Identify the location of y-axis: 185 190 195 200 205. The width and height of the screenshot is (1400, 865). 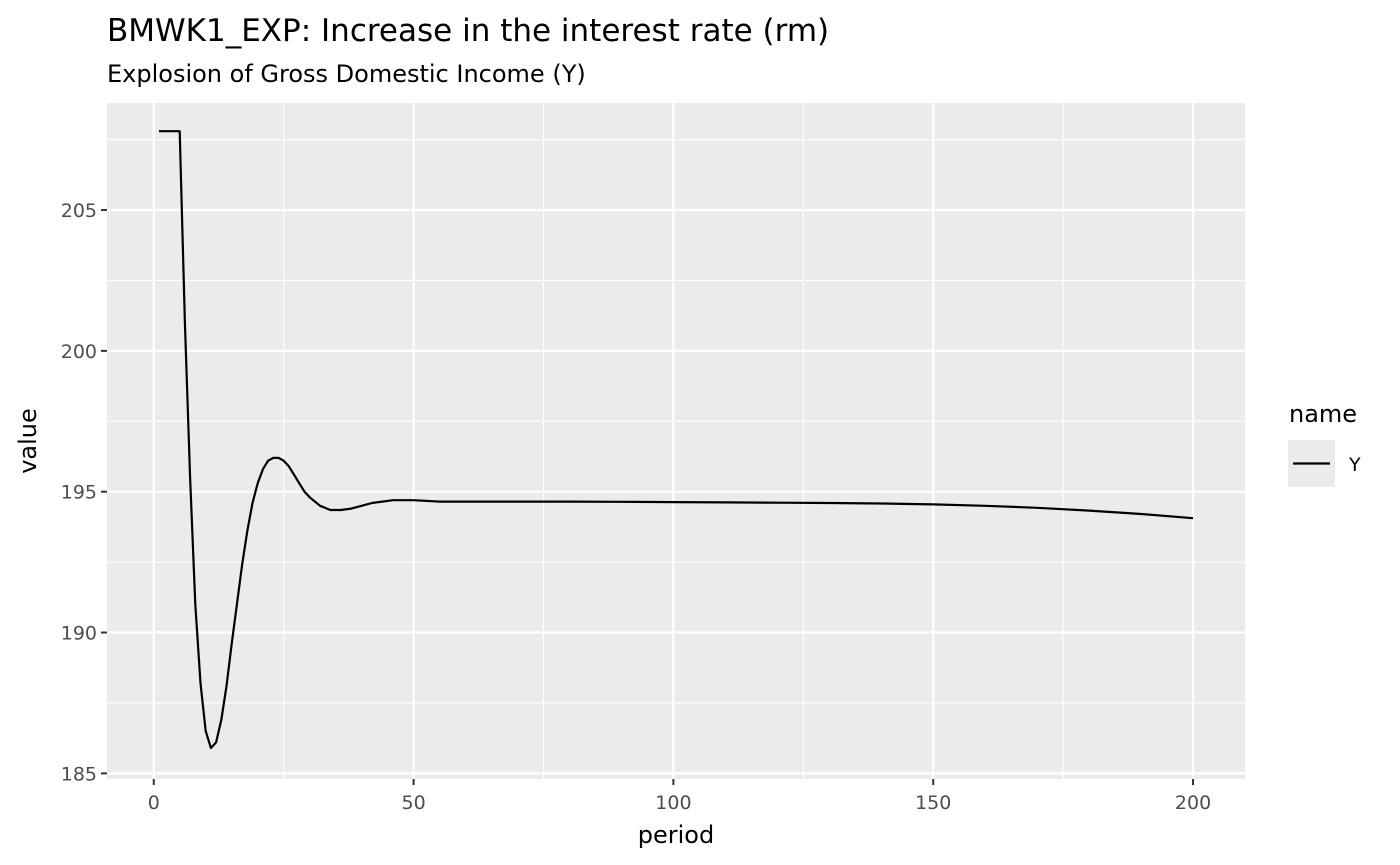
(84, 492).